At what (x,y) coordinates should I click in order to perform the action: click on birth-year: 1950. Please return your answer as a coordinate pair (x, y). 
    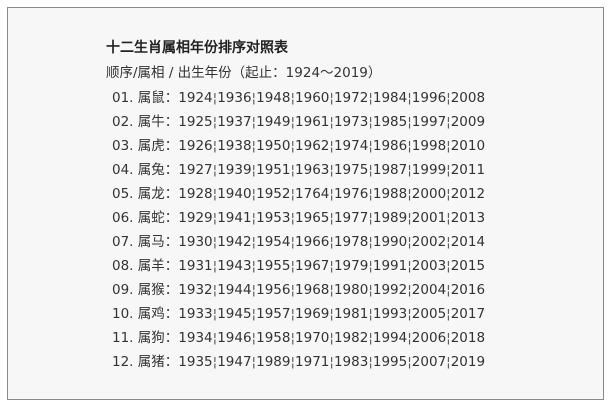
    Looking at the image, I should click on (273, 146).